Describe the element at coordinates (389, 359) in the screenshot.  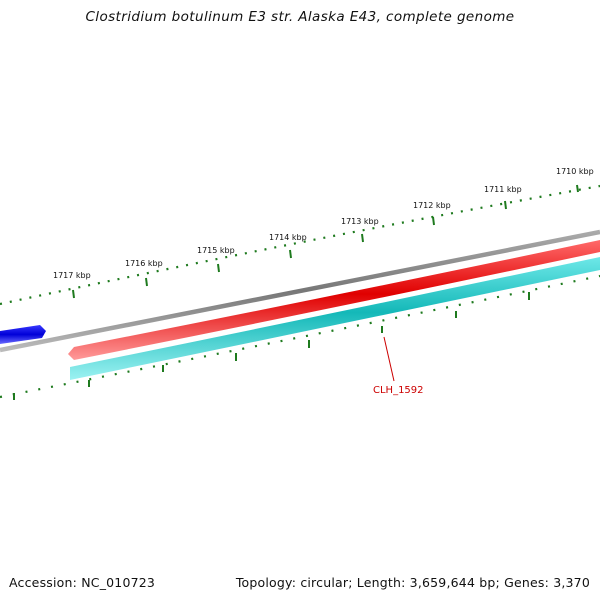
I see `gene-label-connector` at that location.